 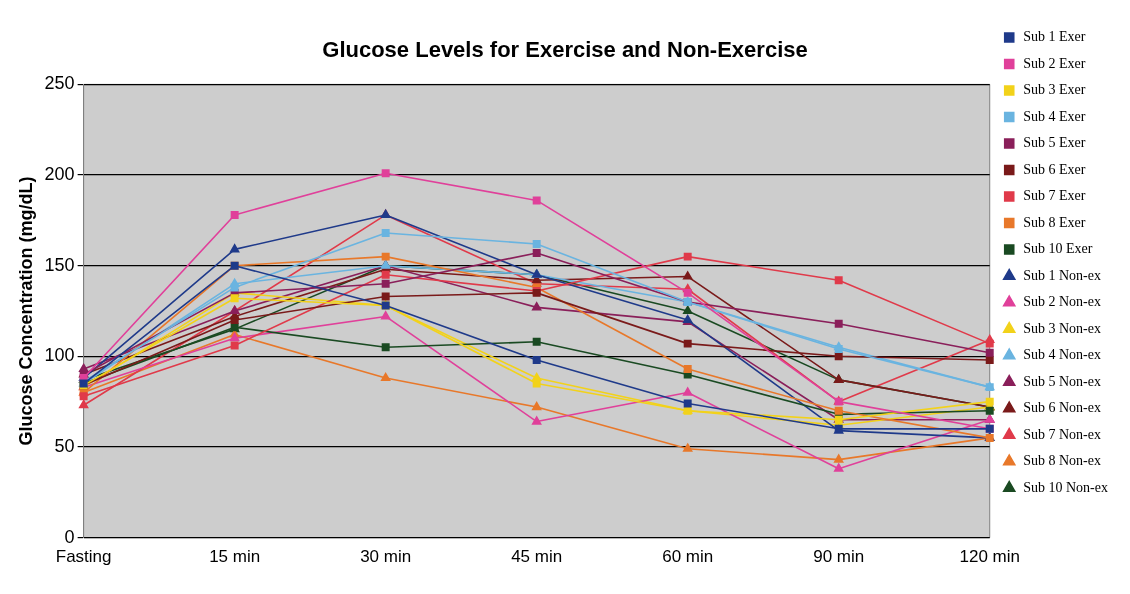 I want to click on legend-label: Sub 4 Non-ex, so click(x=1062, y=355).